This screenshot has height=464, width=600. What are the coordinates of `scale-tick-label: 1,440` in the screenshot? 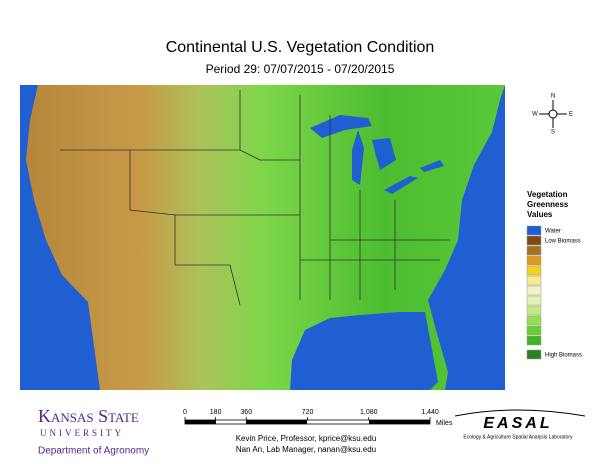 It's located at (430, 412).